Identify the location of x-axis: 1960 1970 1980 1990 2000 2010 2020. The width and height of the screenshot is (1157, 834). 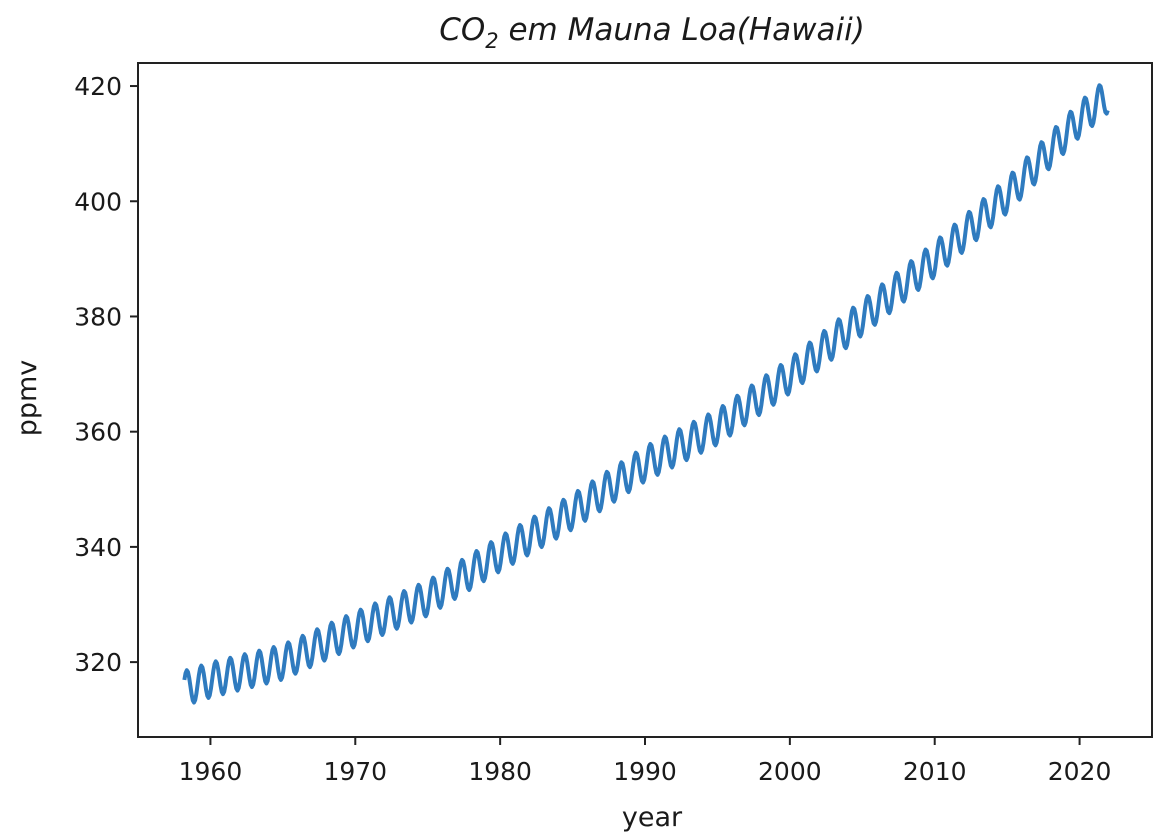
(645, 761).